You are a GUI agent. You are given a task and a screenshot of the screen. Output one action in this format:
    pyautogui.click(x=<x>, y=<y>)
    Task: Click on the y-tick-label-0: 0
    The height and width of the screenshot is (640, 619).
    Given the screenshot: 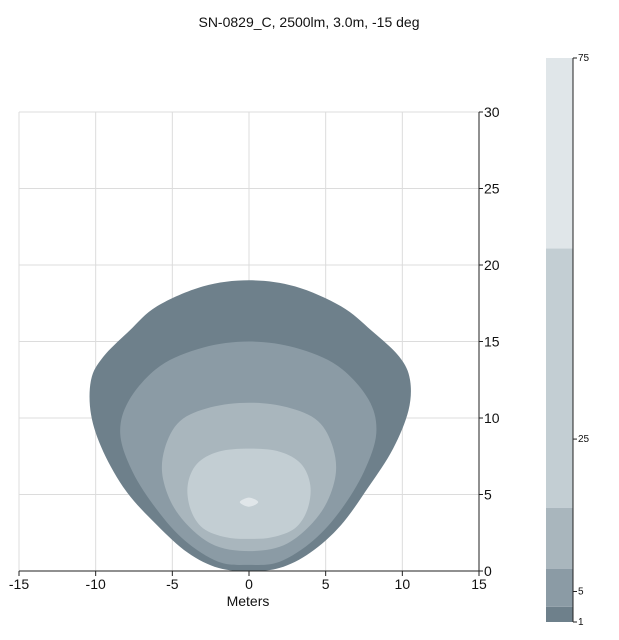 What is the action you would take?
    pyautogui.click(x=488, y=571)
    